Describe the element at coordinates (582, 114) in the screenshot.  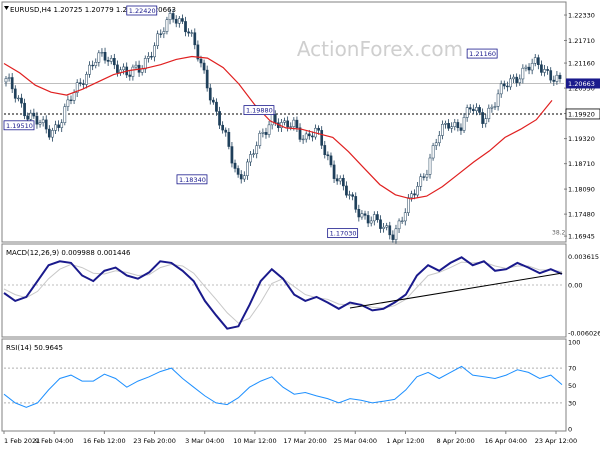
I see `fib-price-tag-box` at that location.